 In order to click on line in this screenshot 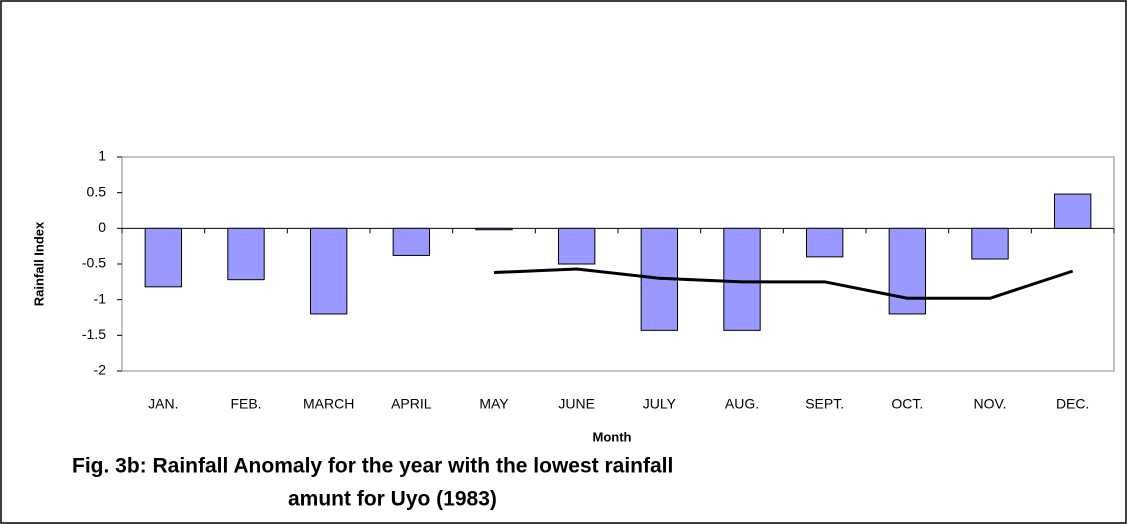, I will do `click(783, 283)`.